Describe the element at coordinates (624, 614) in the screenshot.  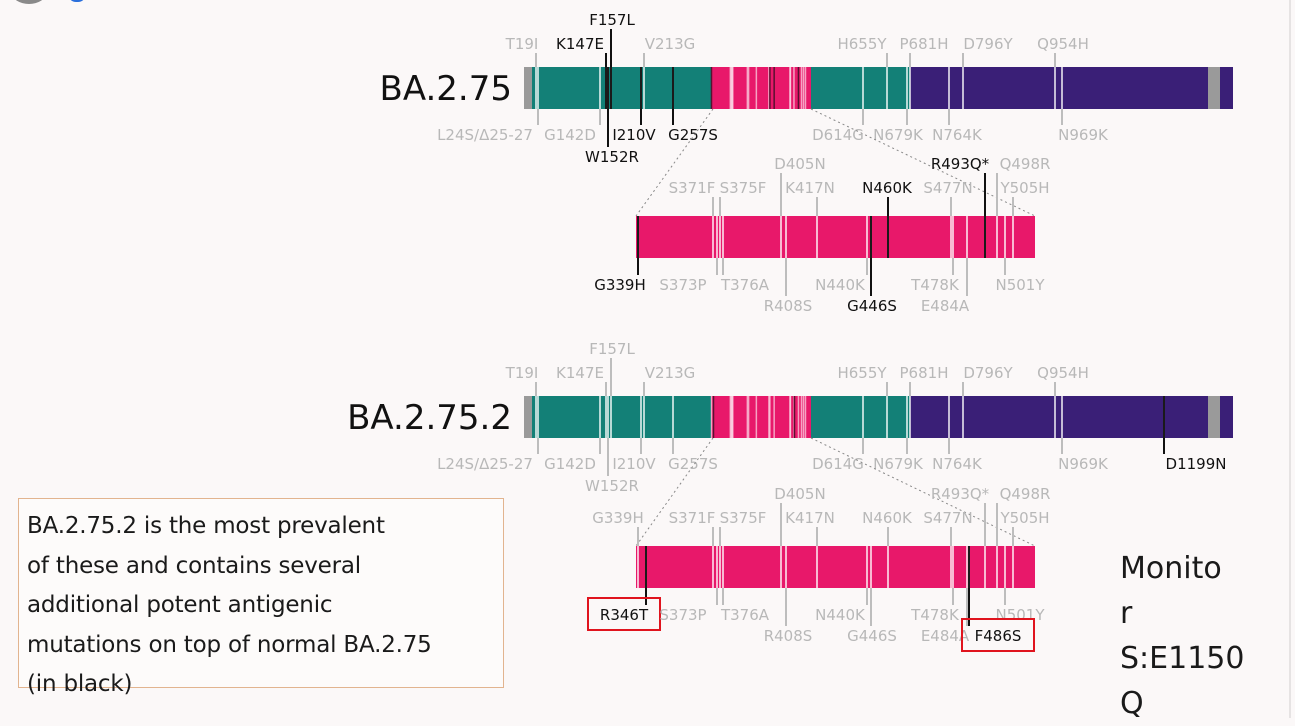
I see `highlight-box` at that location.